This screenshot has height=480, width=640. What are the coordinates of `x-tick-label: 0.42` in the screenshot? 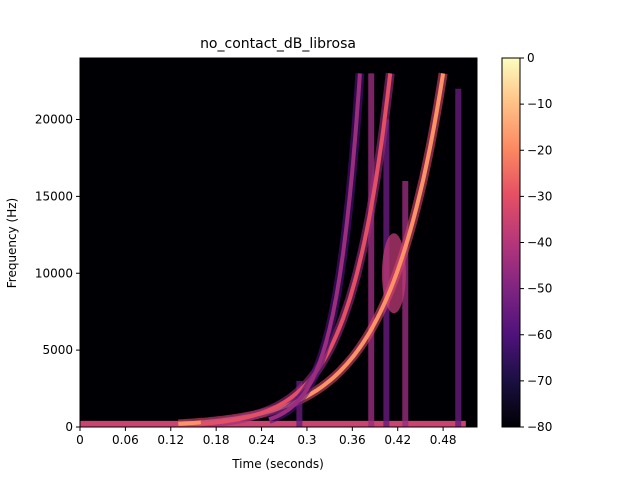 It's located at (397, 440).